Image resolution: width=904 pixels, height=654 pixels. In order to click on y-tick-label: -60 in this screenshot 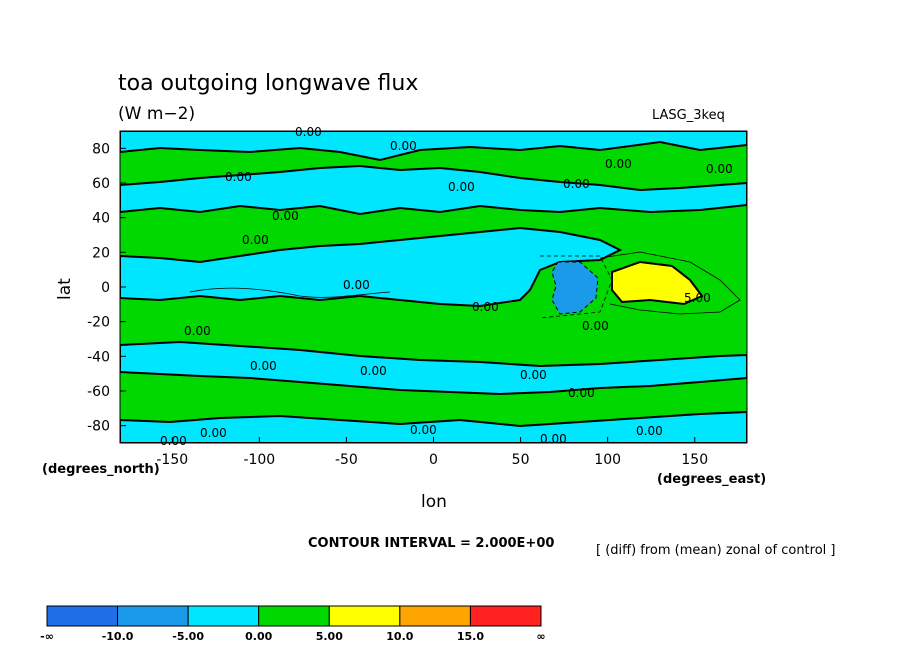, I will do `click(98, 392)`.